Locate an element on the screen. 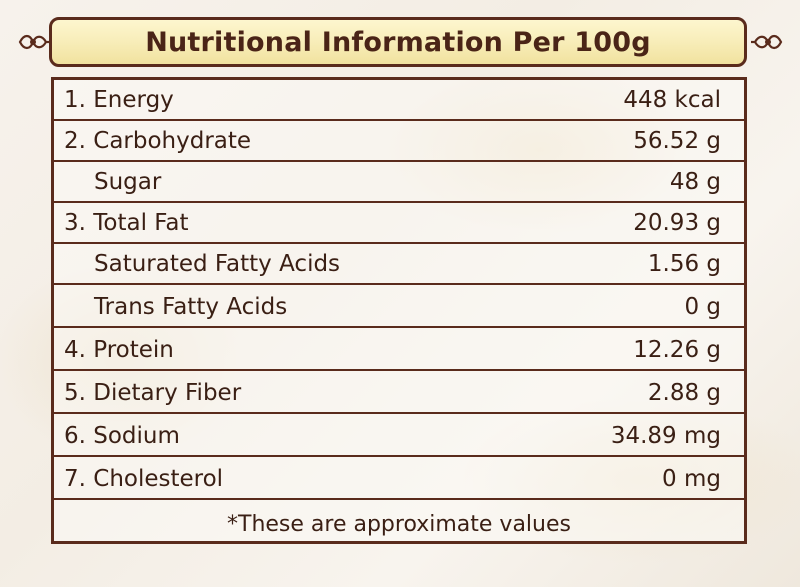 The image size is (800, 587). table-row-energy: 1. Energy 448 kcal is located at coordinates (399, 100).